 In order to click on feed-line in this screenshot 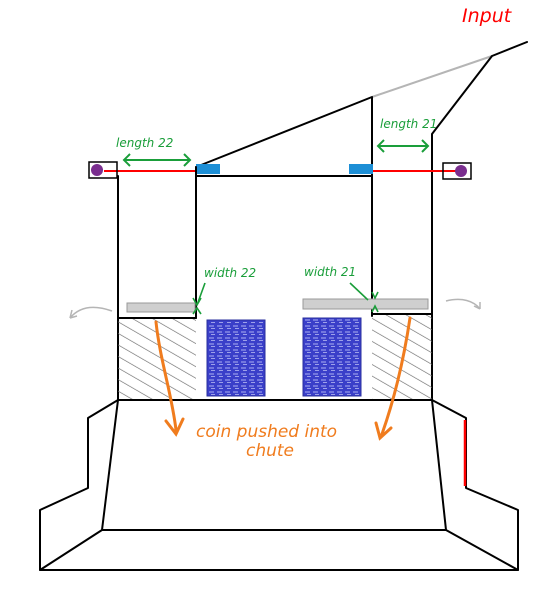, I will do `click(432, 76)`.